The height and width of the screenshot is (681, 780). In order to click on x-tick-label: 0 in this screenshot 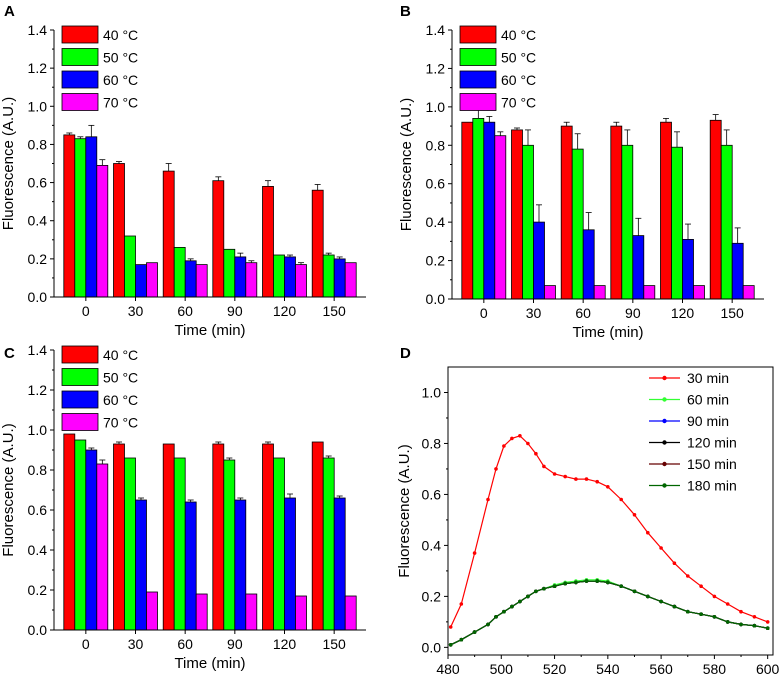, I will do `click(484, 313)`.